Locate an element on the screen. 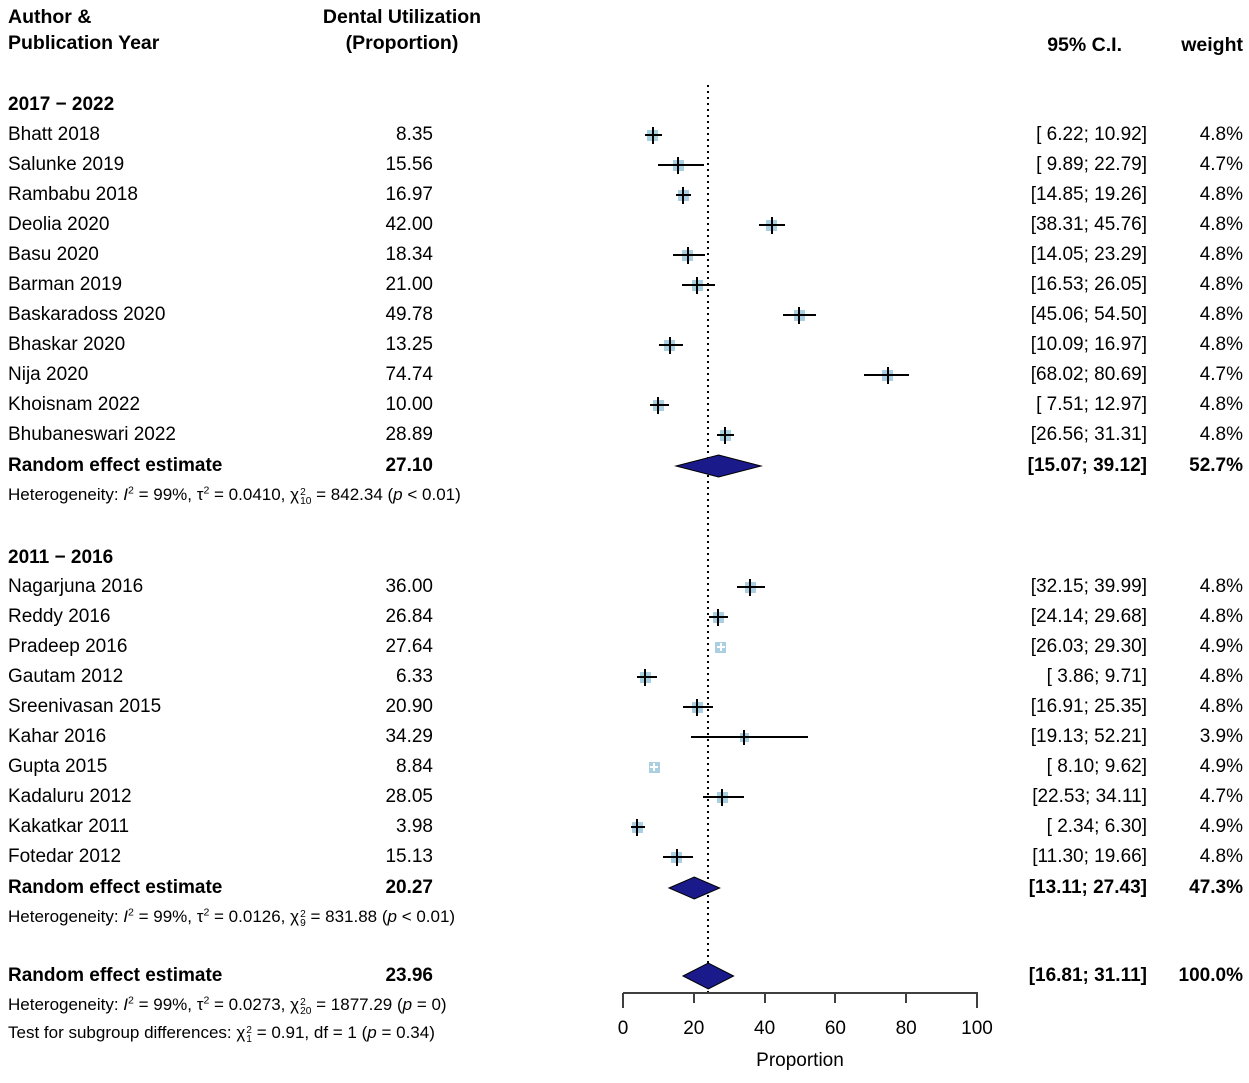 The image size is (1249, 1083). study-row-ci: [19.13; 52.21] is located at coordinates (1088, 736).